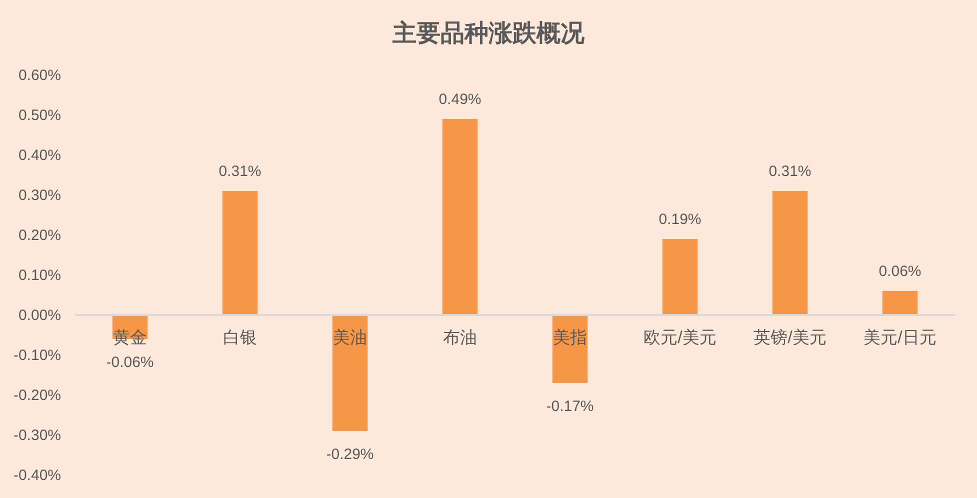 The height and width of the screenshot is (498, 977). What do you see at coordinates (39, 235) in the screenshot?
I see `y-tick-label: 0.20%` at bounding box center [39, 235].